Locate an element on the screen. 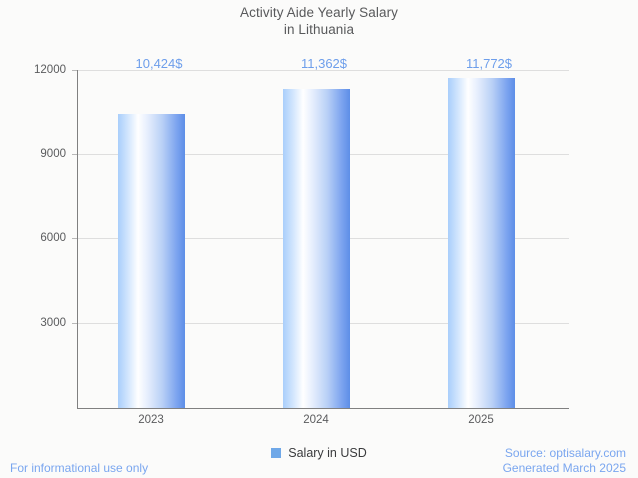 Image resolution: width=638 pixels, height=478 pixels. y-axis-line is located at coordinates (77, 239).